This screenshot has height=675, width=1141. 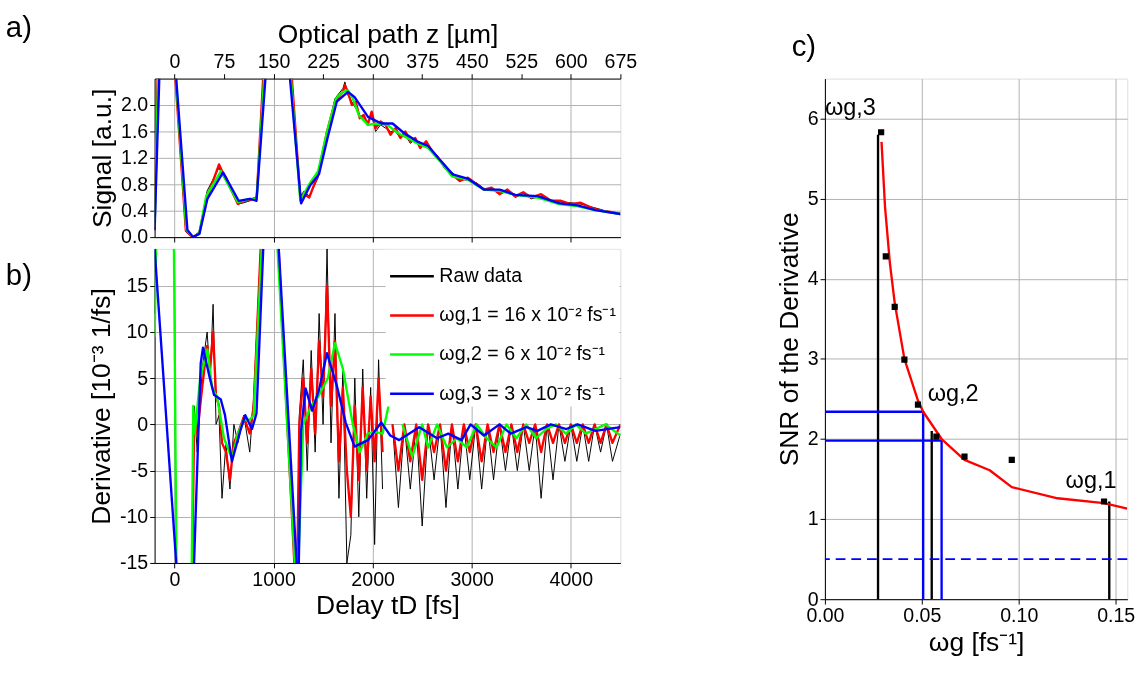 What do you see at coordinates (472, 578) in the screenshot?
I see `x-tick-label: 3000` at bounding box center [472, 578].